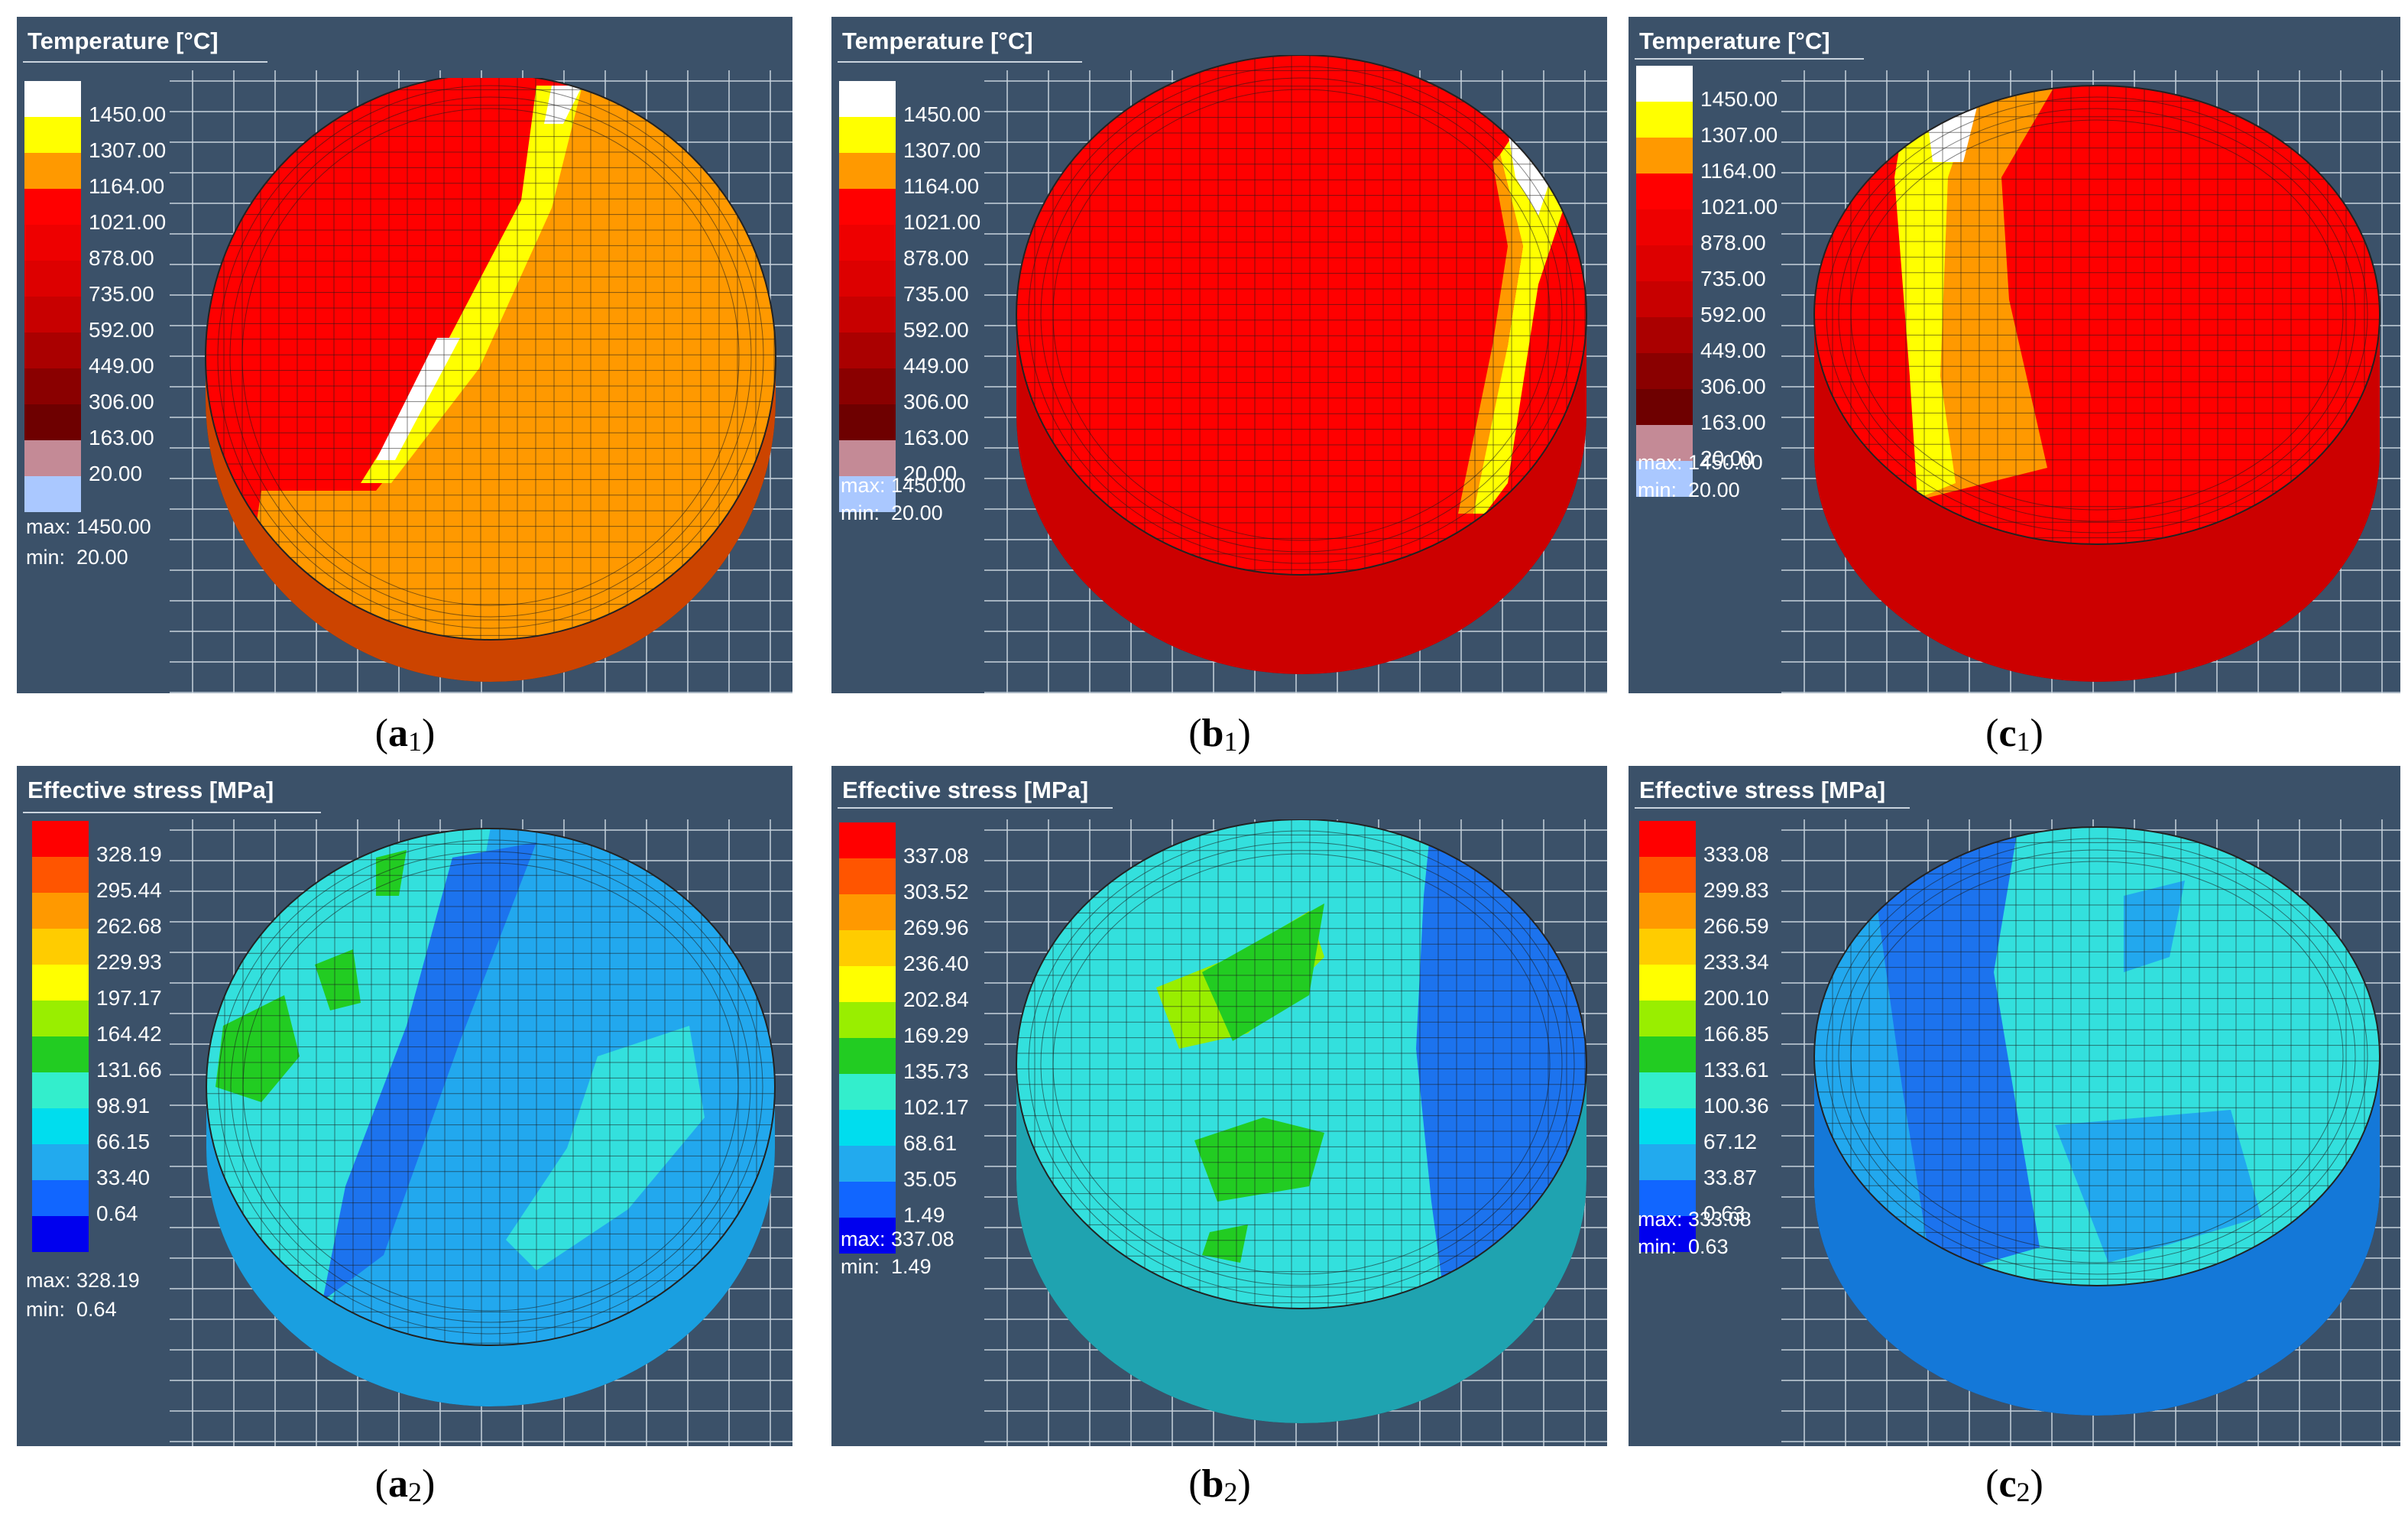 This screenshot has width=2408, height=1531. I want to click on legend-value: 1307.00, so click(128, 150).